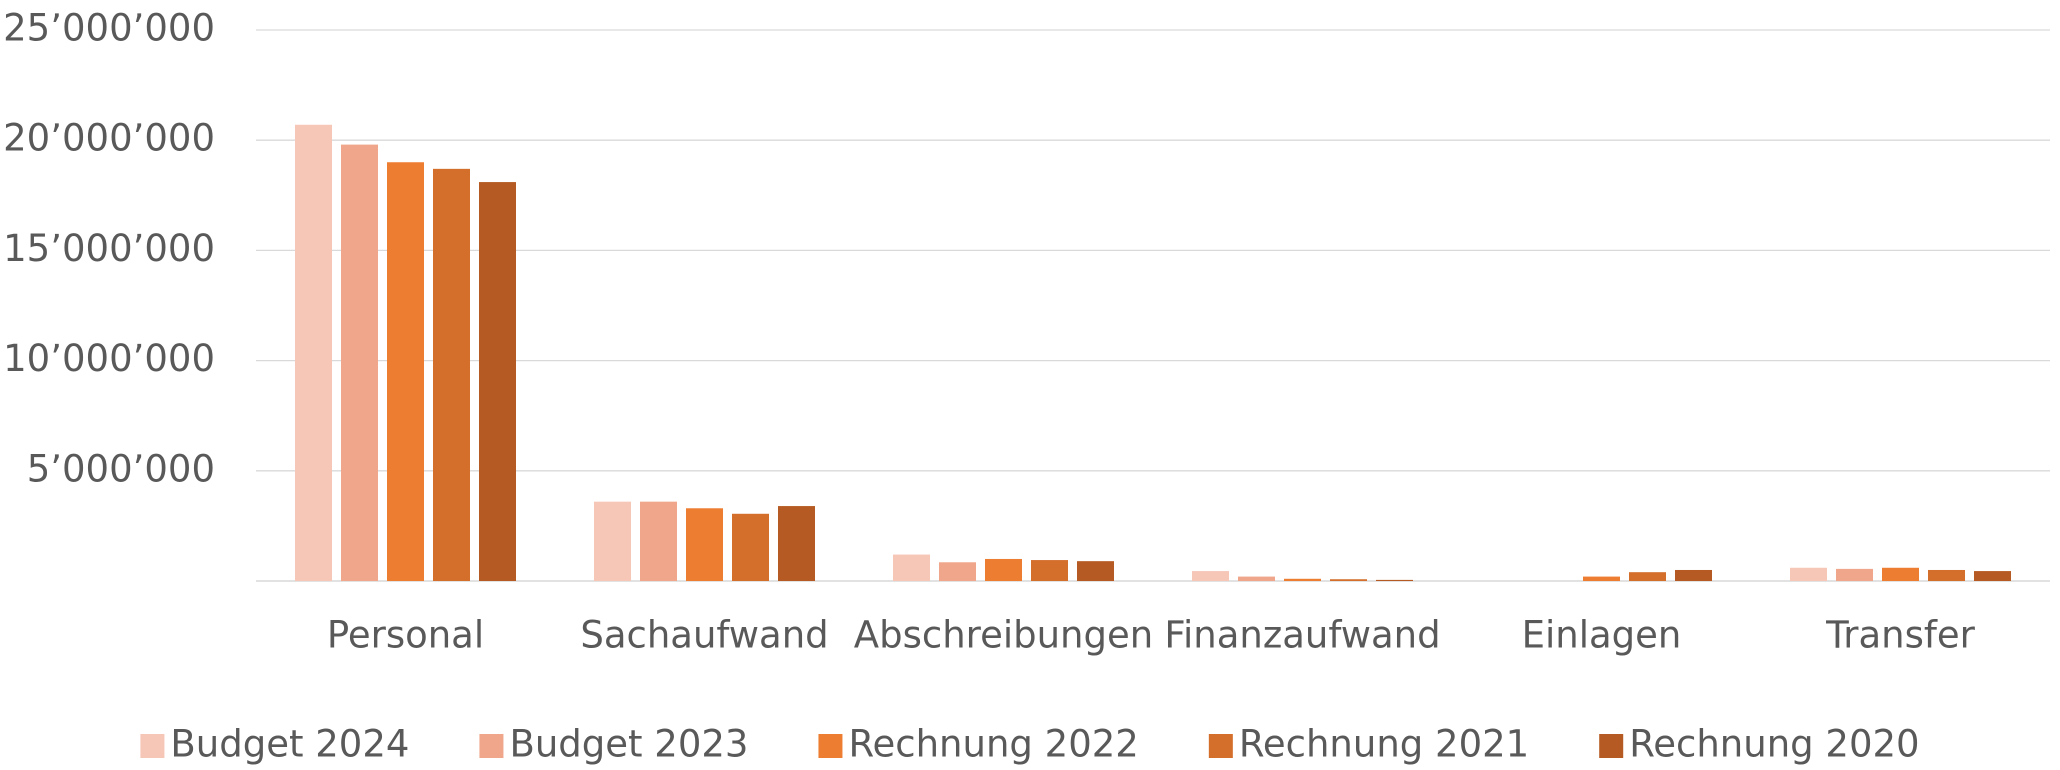 Image resolution: width=2060 pixels, height=770 pixels. I want to click on x-tick-label: Transfer, so click(1900, 635).